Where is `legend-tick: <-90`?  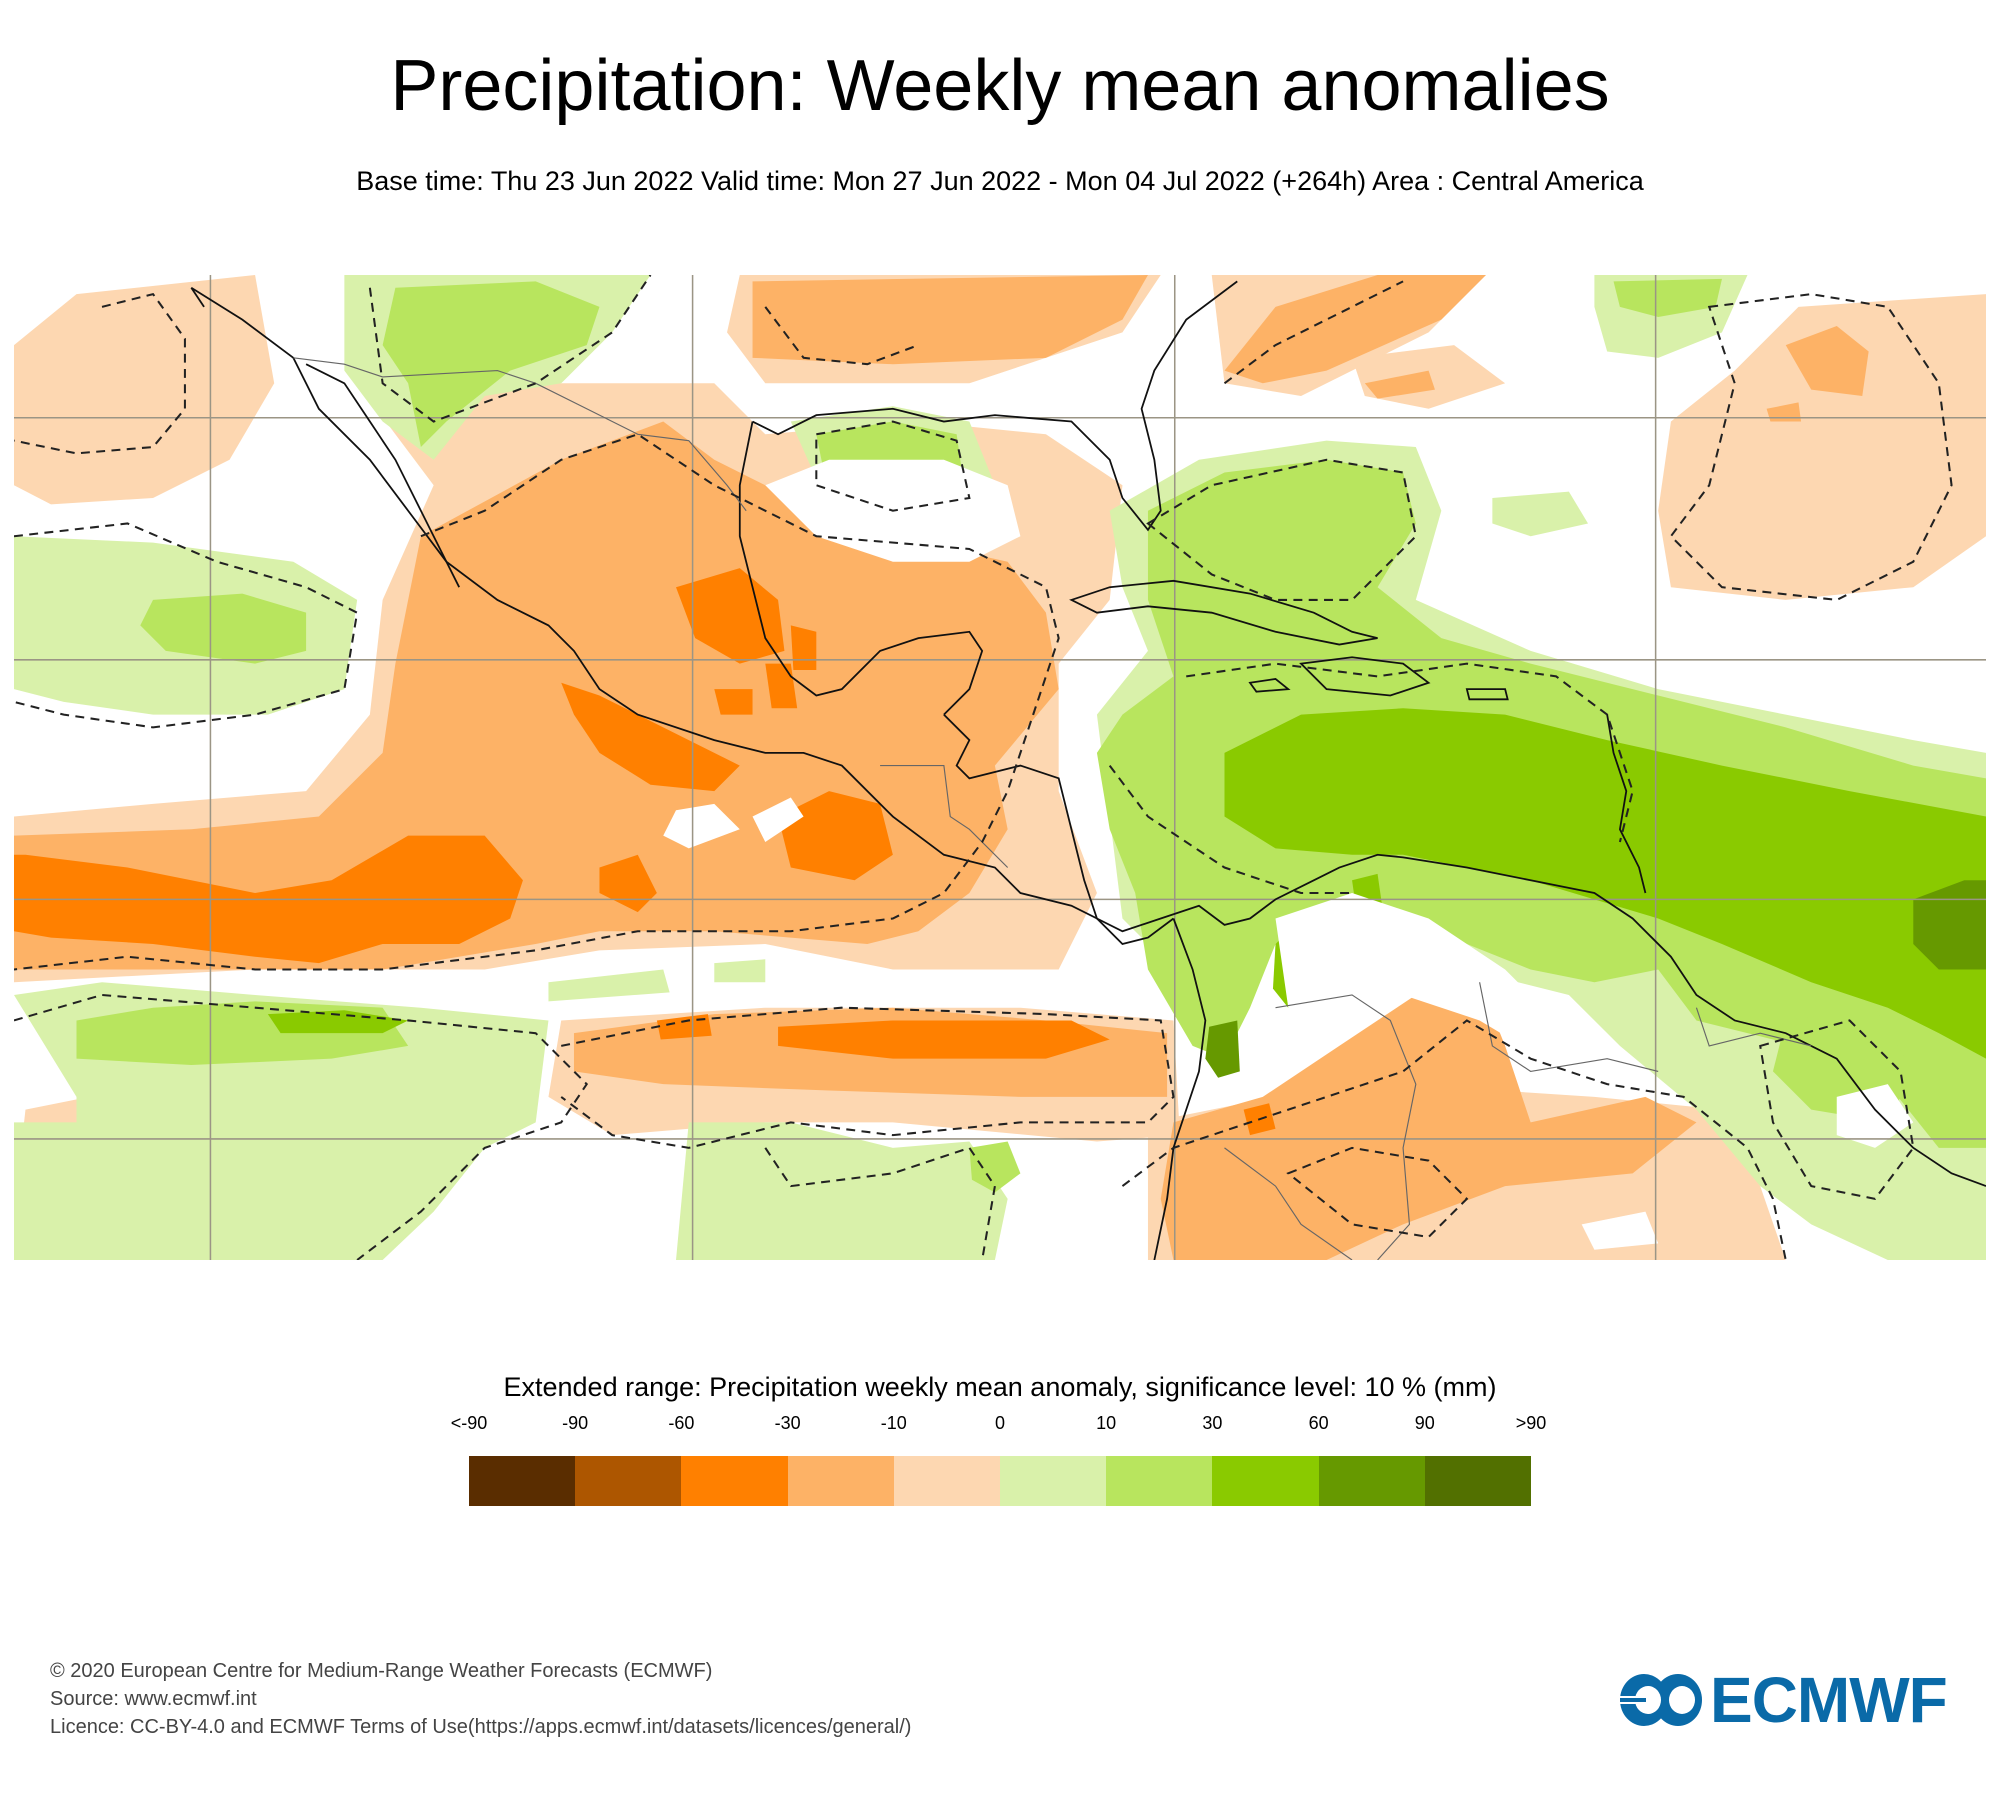 legend-tick: <-90 is located at coordinates (469, 1423).